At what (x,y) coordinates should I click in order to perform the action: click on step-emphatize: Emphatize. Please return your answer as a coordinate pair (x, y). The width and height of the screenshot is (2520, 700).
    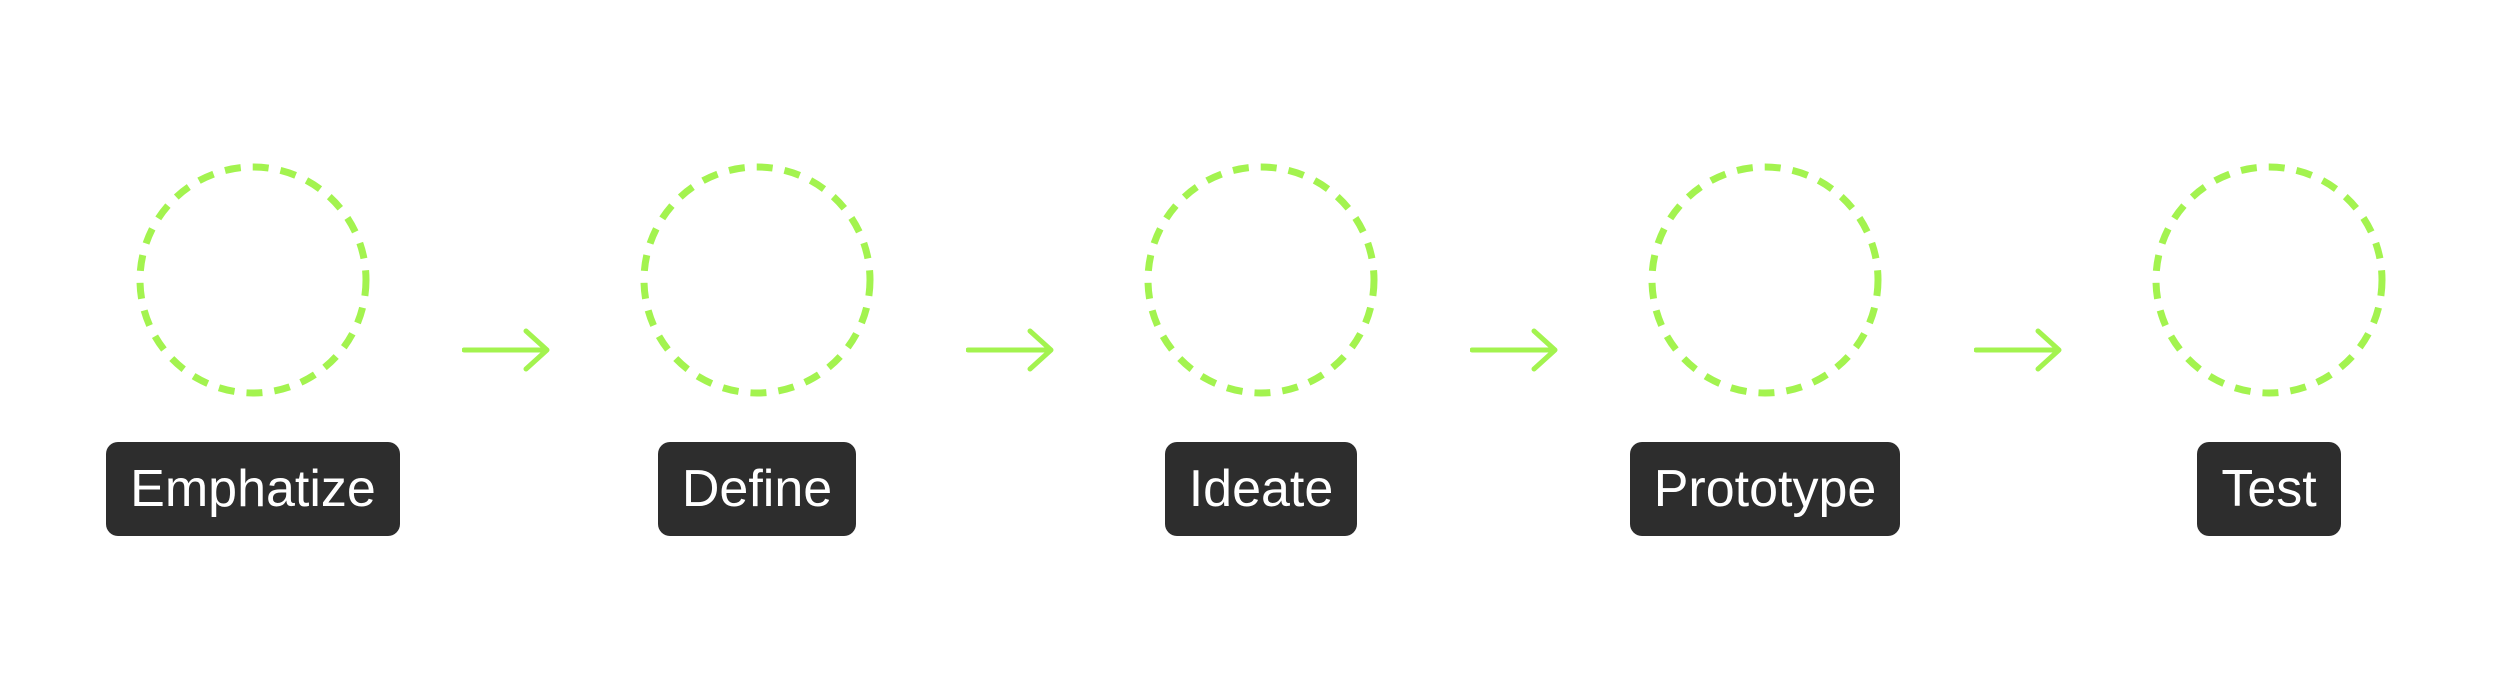
    Looking at the image, I should click on (253, 352).